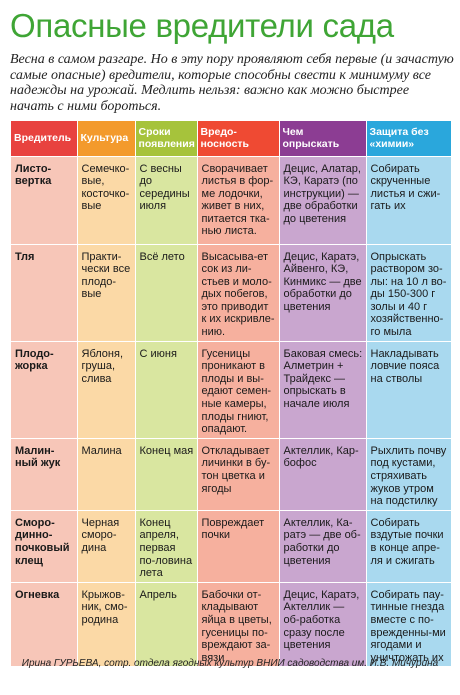  I want to click on crop-cell: Крыжов-ник, смо-родина, so click(106, 624).